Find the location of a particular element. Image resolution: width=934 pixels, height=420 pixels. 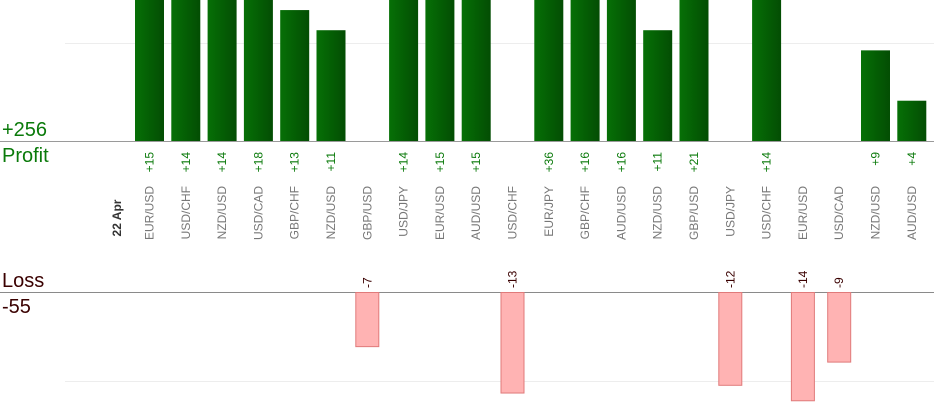

profit-label: Profit is located at coordinates (25, 156).